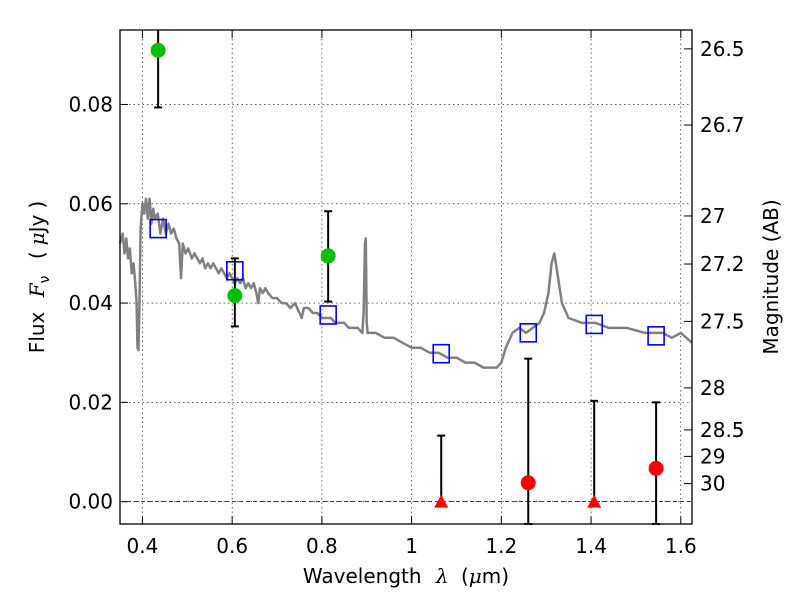 The width and height of the screenshot is (800, 600). What do you see at coordinates (722, 430) in the screenshot?
I see `mag-tick-label: 28.5` at bounding box center [722, 430].